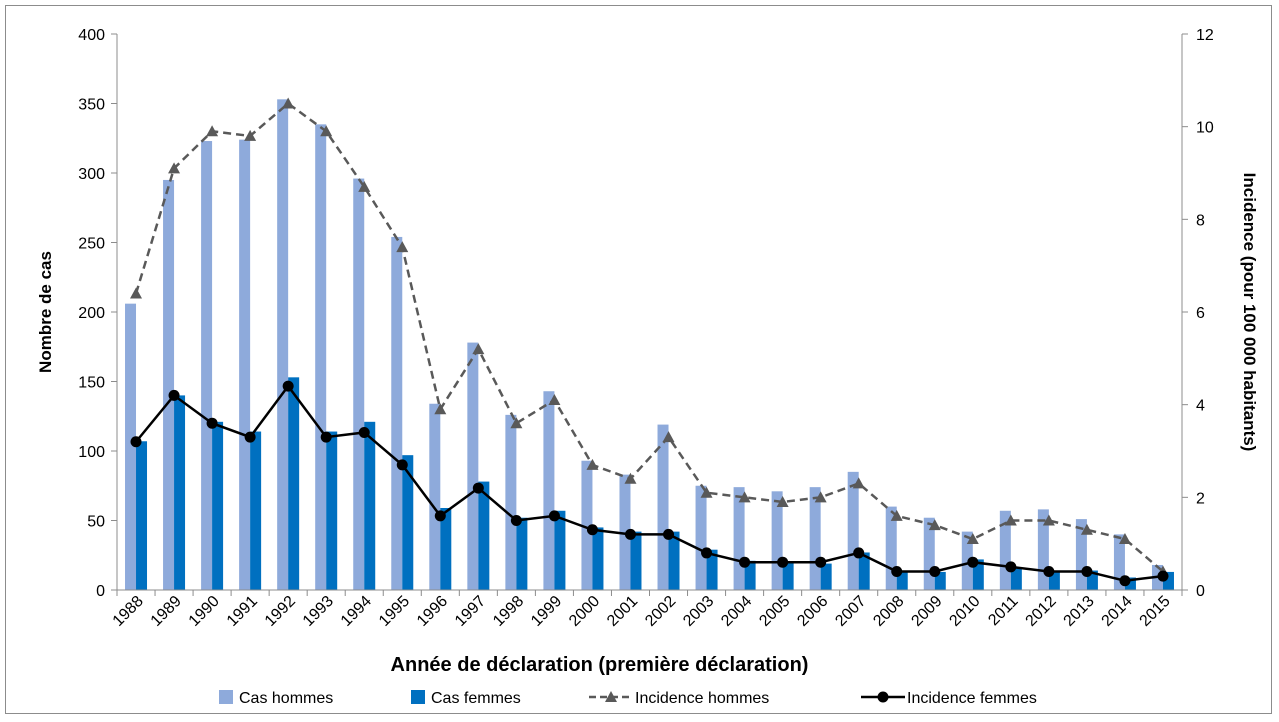  What do you see at coordinates (250, 135) in the screenshot?
I see `point-incidence-hommes-1991` at bounding box center [250, 135].